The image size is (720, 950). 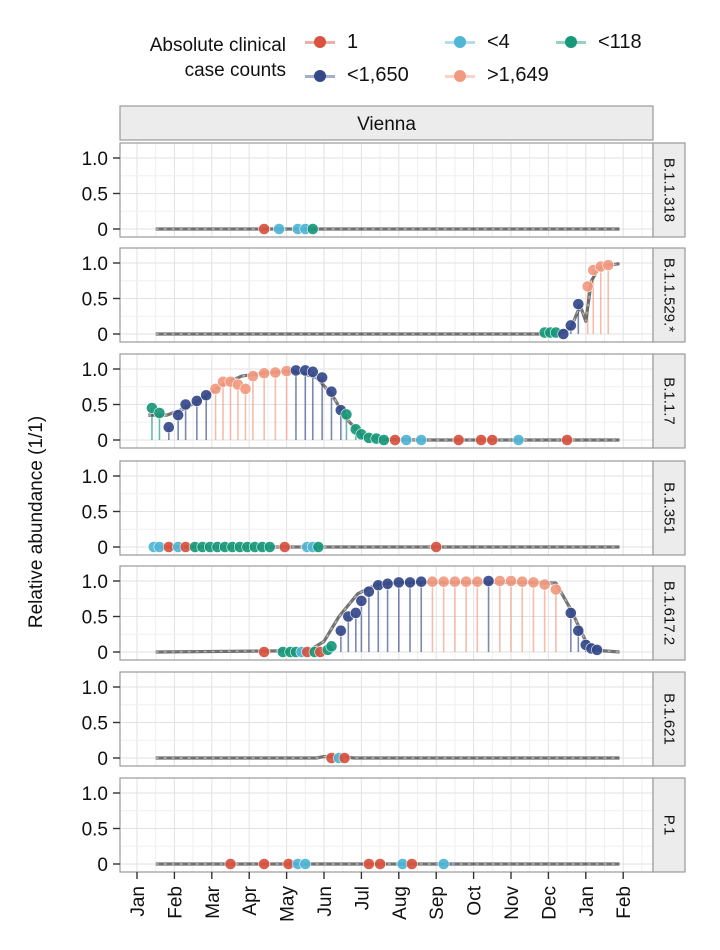 I want to click on legend-key-gt1649, so click(x=460, y=76).